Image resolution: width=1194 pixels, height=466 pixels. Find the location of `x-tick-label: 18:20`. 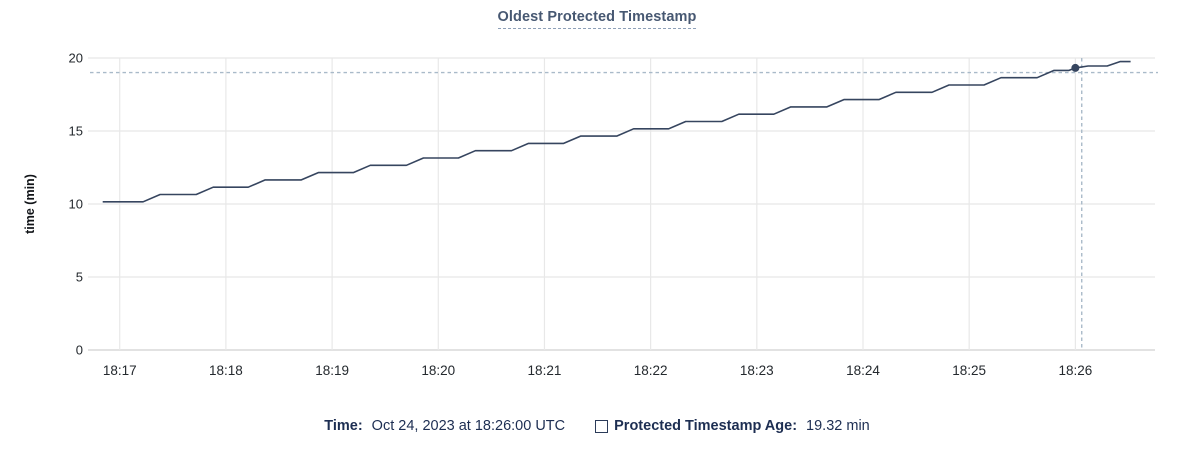

x-tick-label: 18:20 is located at coordinates (438, 370).